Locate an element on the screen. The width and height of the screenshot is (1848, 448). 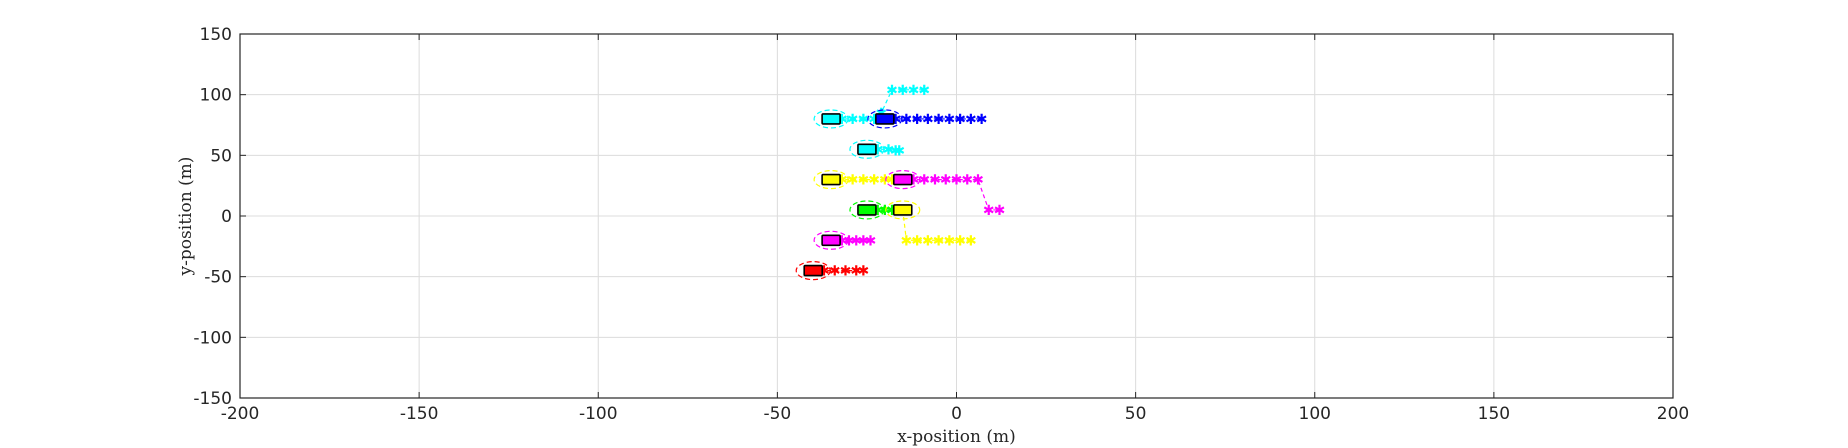
x-tick-label: 200 is located at coordinates (1673, 414).